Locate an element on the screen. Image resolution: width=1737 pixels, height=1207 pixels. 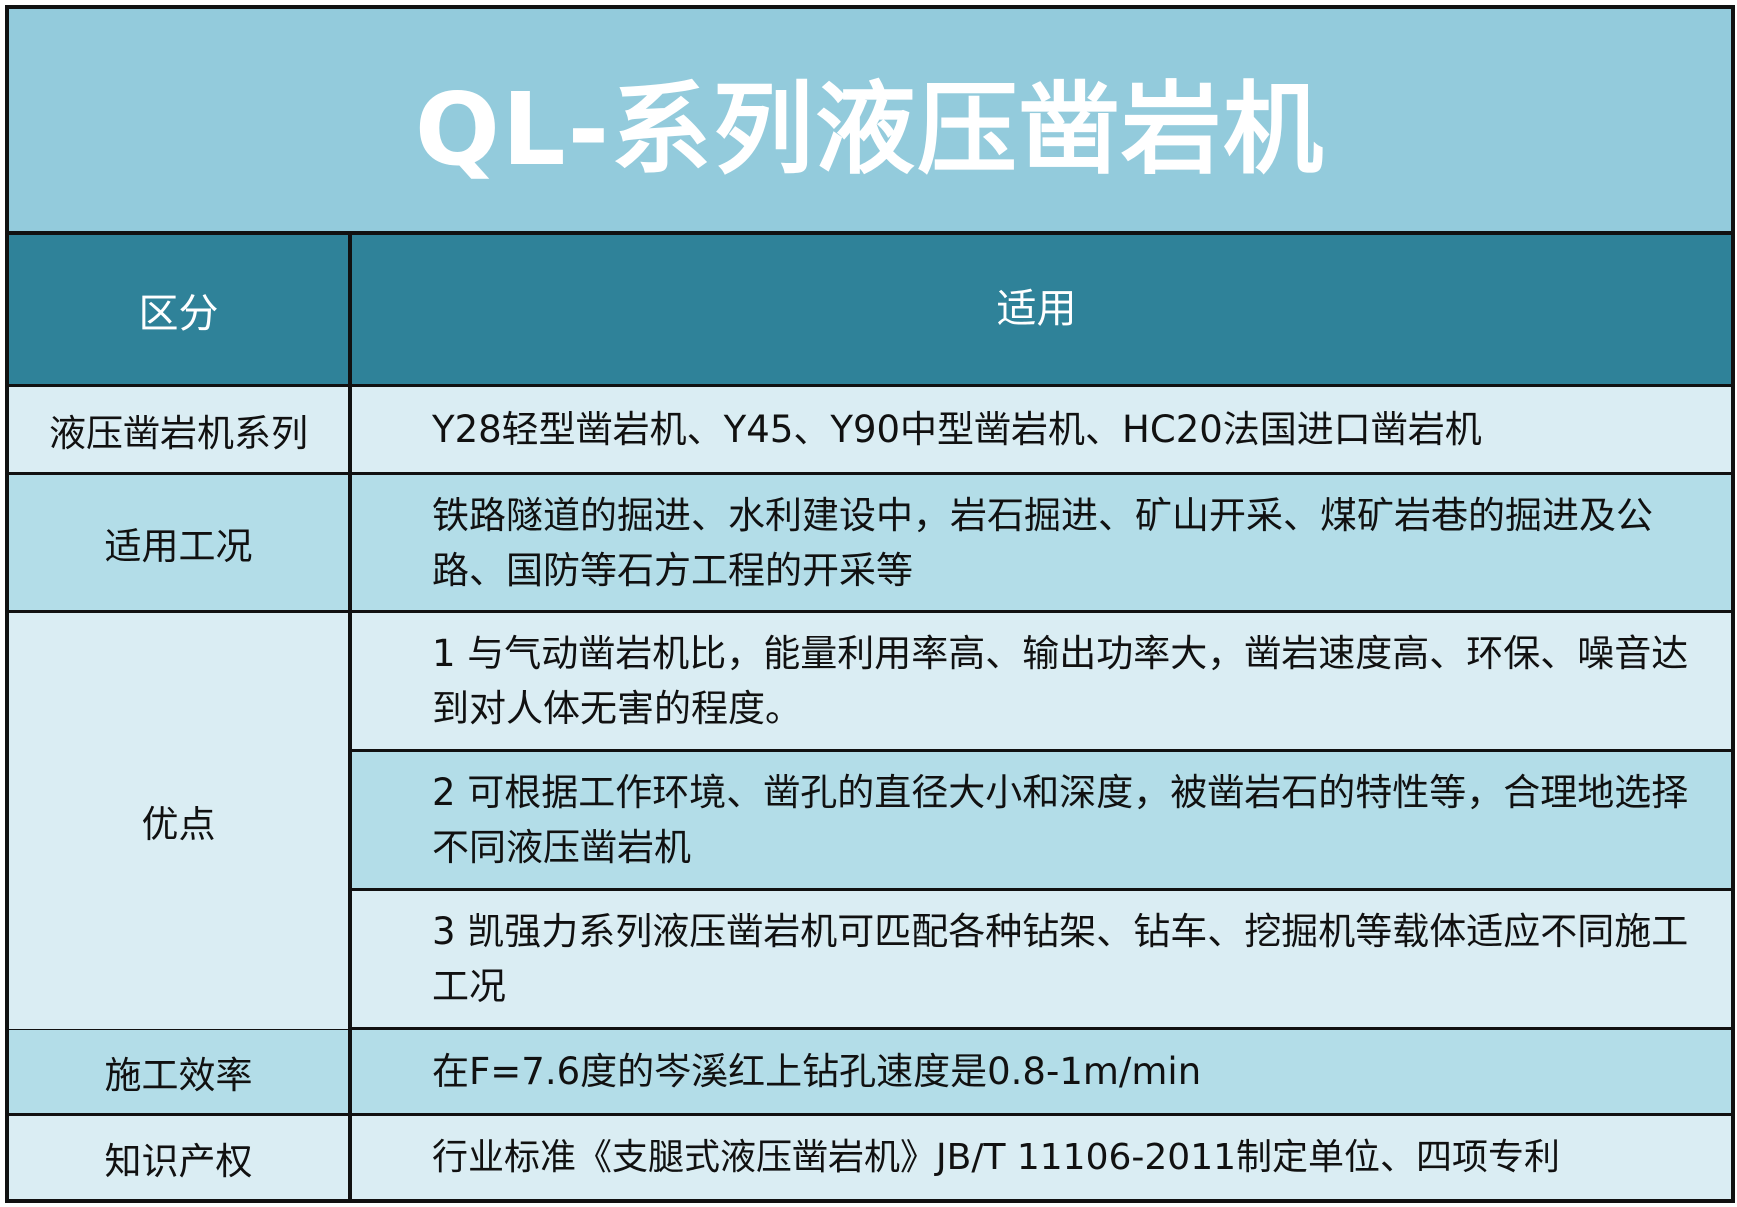
header-applicable: 适用 is located at coordinates (1036, 309).